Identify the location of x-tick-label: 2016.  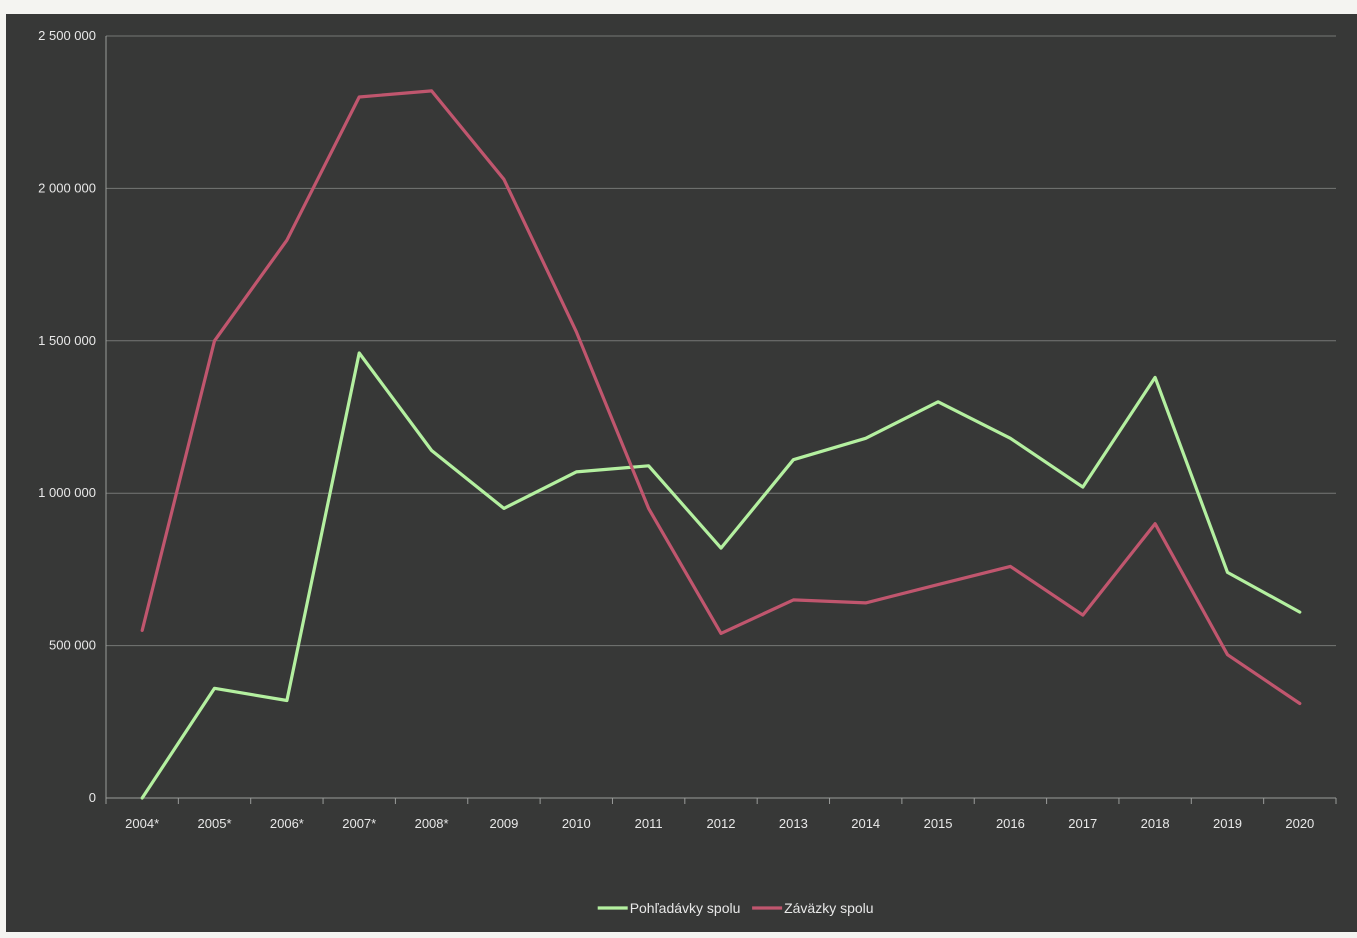
(1010, 823).